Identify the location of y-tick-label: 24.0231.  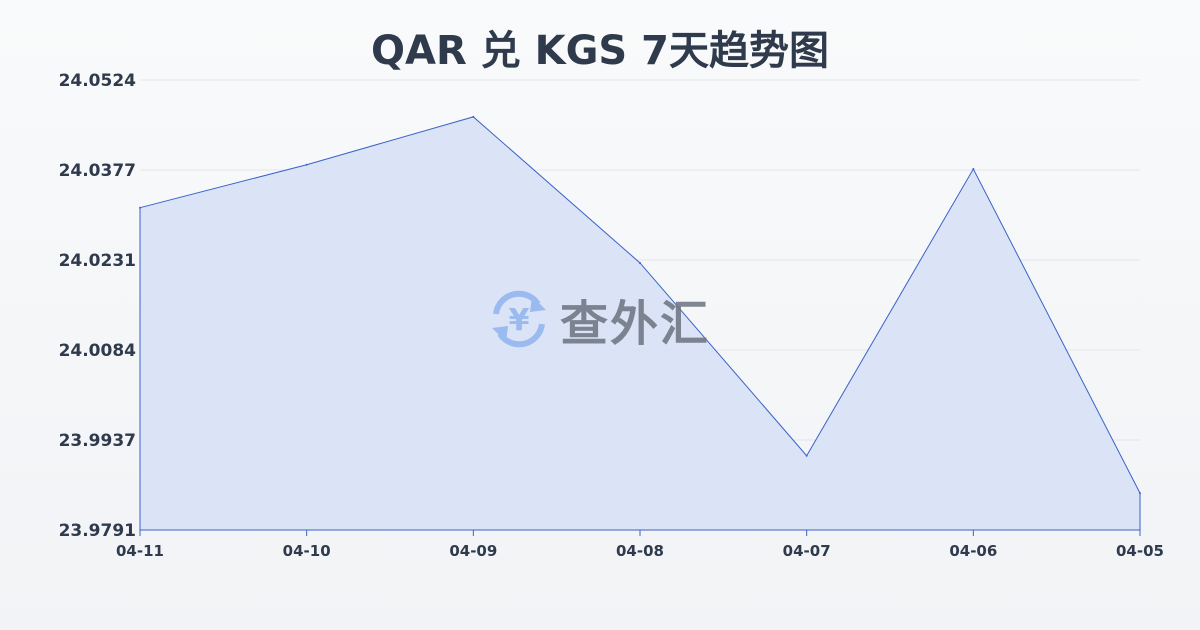
(97, 261).